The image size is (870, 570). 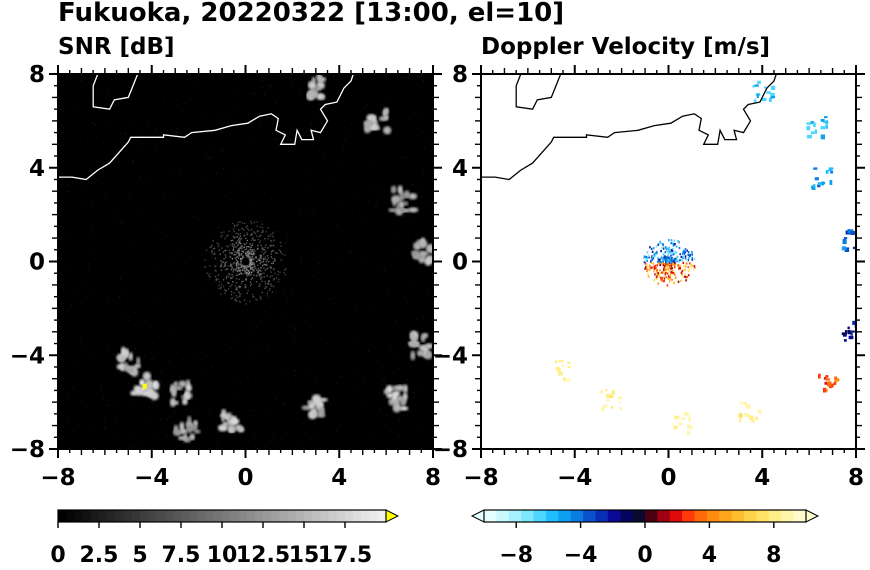 What do you see at coordinates (788, 516) in the screenshot?
I see `doppler-colorbar-segment` at bounding box center [788, 516].